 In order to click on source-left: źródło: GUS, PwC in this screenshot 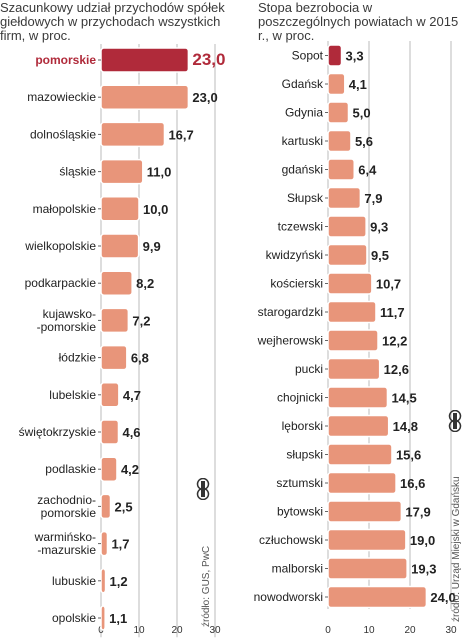, I will do `click(206, 586)`.